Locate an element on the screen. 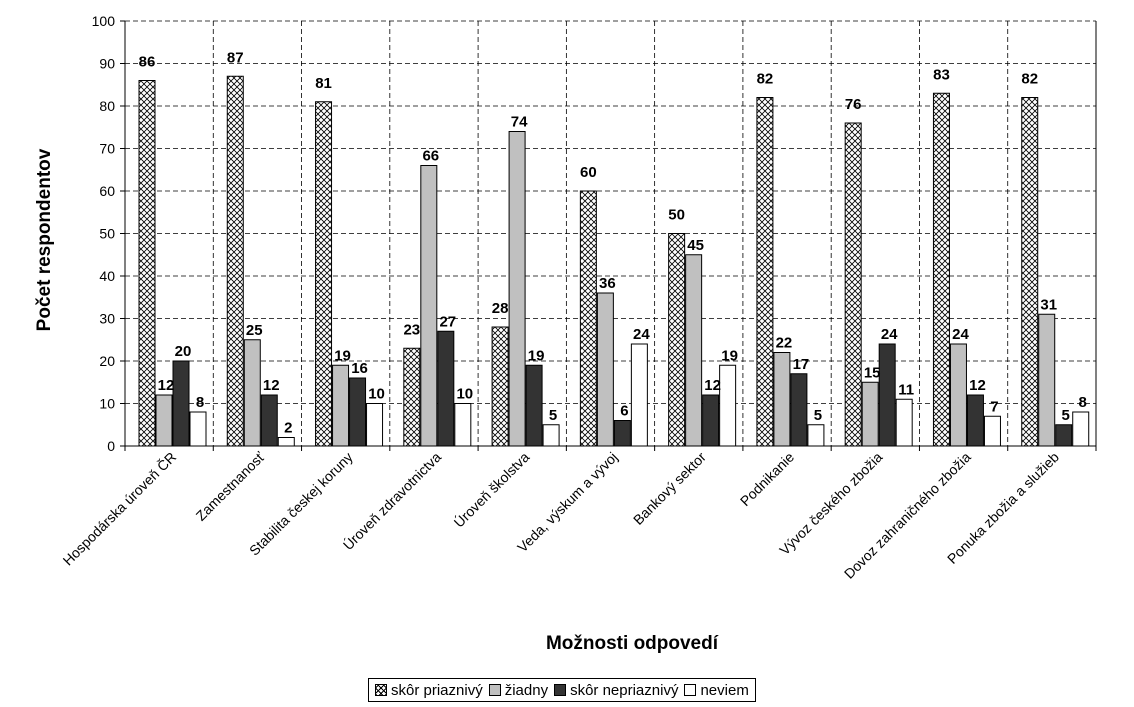 The image size is (1134, 707). x-tick-label: Úroveň zdravotnictva is located at coordinates (392, 501).